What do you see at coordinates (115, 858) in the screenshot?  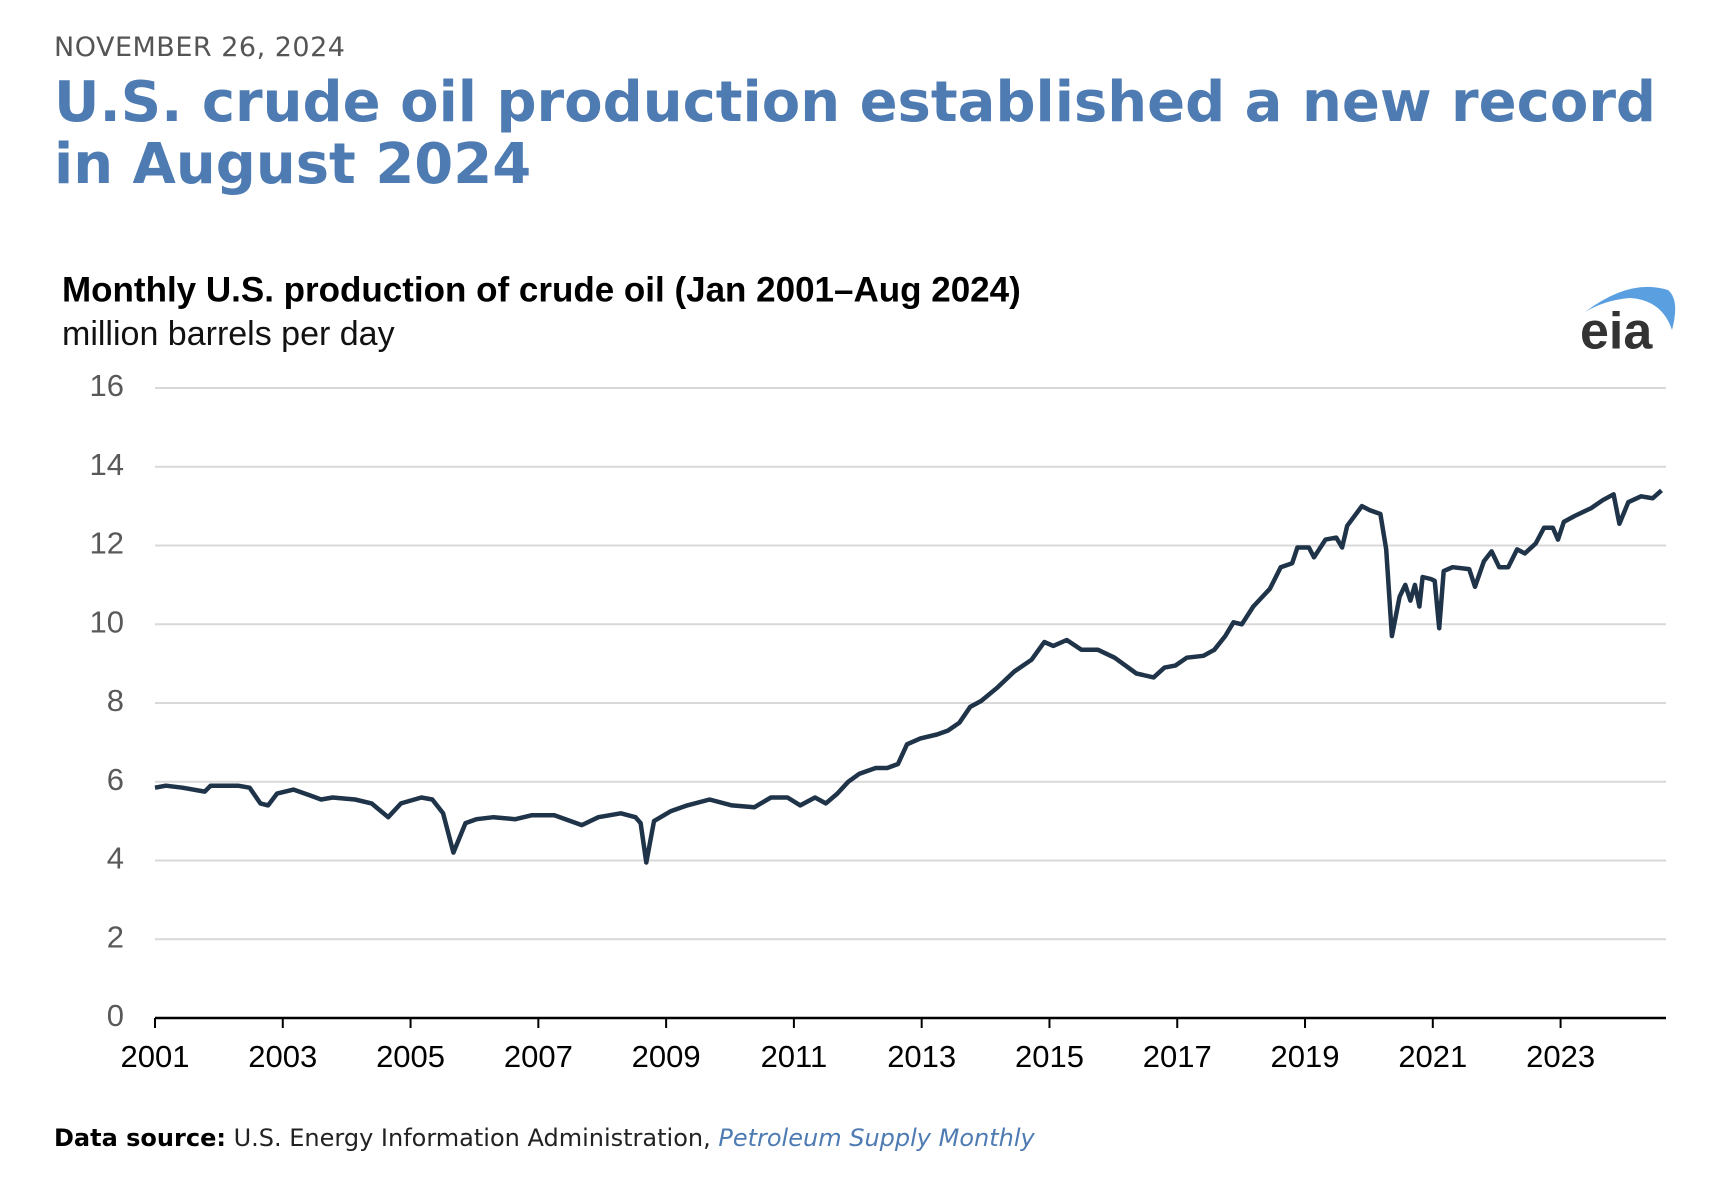 I see `y-tick-label: 4` at bounding box center [115, 858].